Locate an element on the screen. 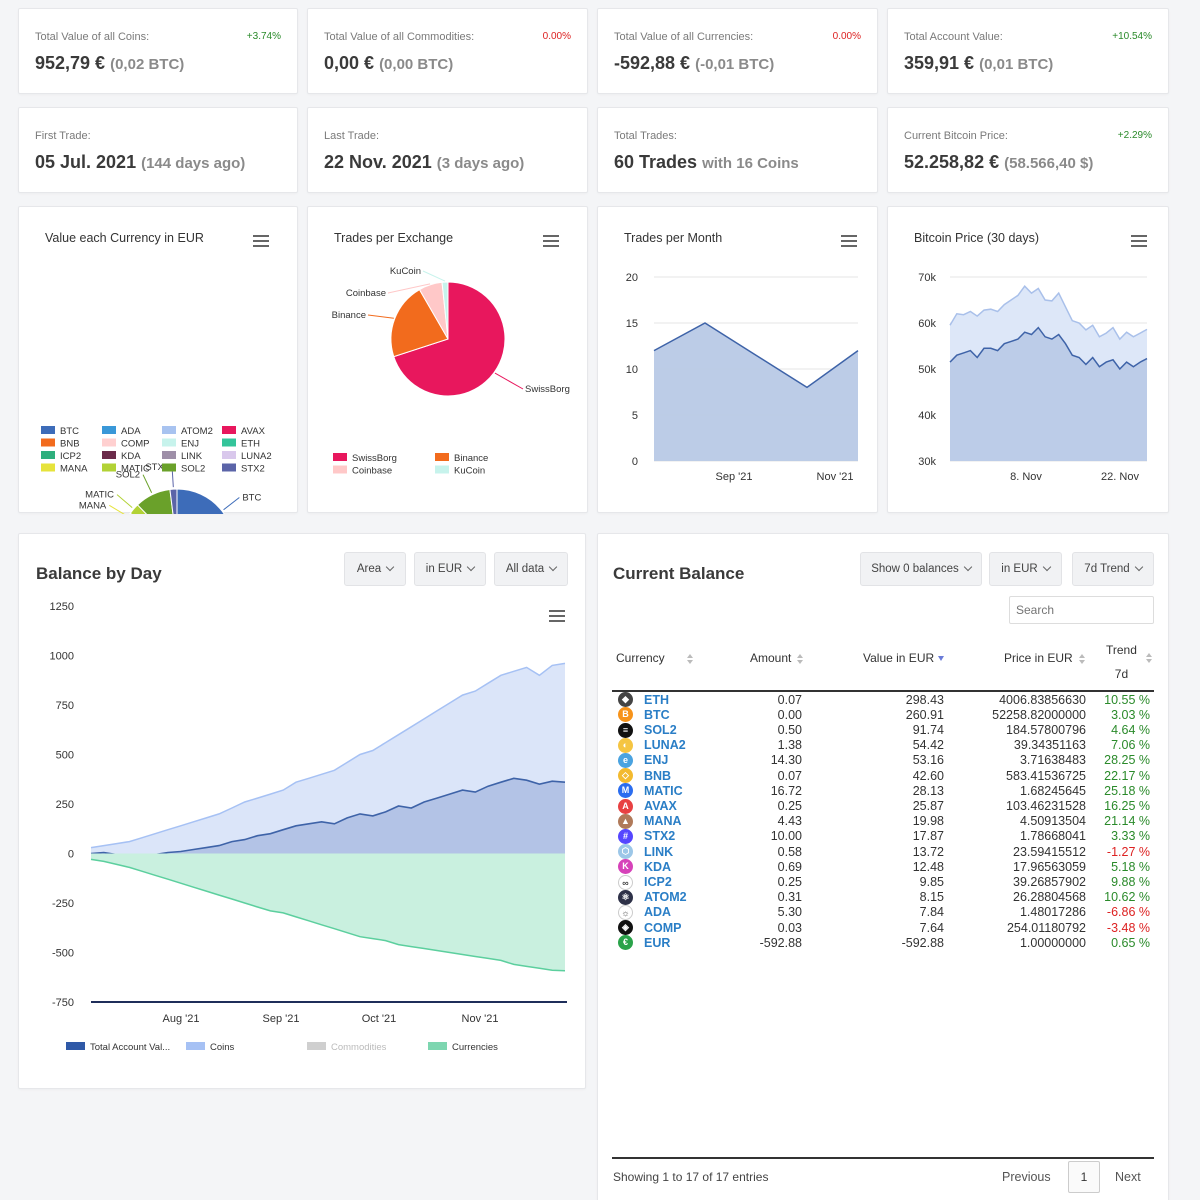  pie-label: Binance is located at coordinates (349, 315).